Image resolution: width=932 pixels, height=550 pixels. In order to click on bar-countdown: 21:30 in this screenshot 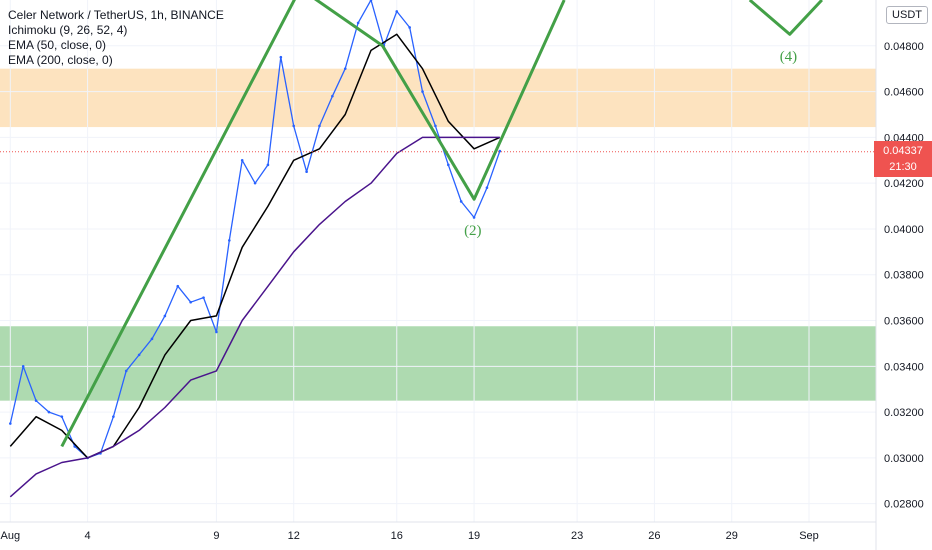, I will do `click(903, 167)`.